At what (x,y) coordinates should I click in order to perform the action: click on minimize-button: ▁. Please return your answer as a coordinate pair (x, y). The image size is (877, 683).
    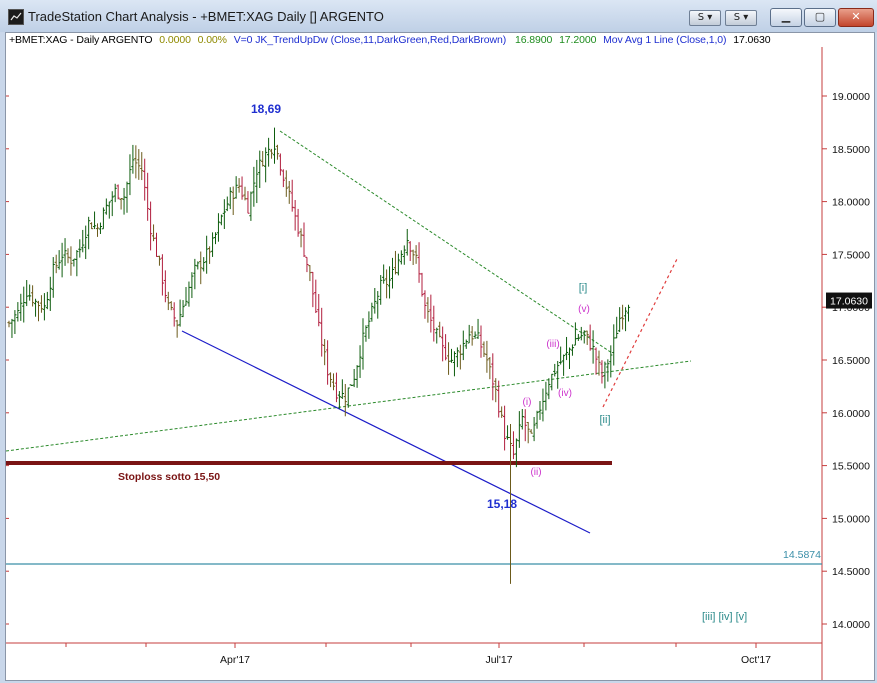
    Looking at the image, I should click on (786, 17).